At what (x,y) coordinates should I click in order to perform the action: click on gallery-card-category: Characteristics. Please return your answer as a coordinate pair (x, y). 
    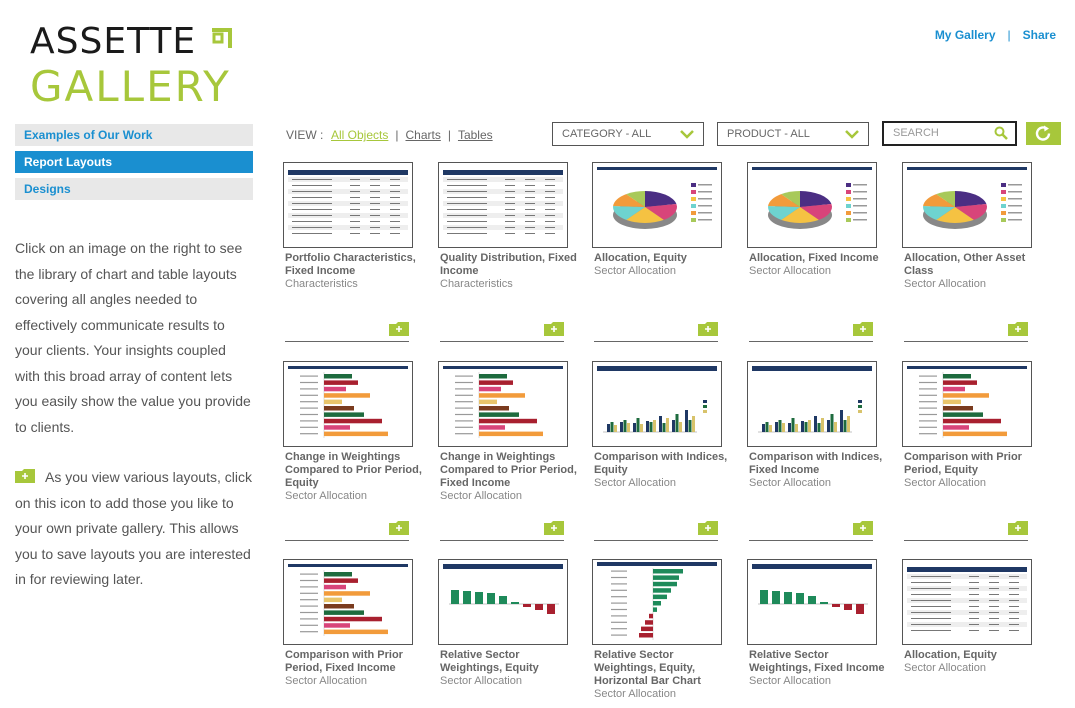
    Looking at the image, I should click on (476, 284).